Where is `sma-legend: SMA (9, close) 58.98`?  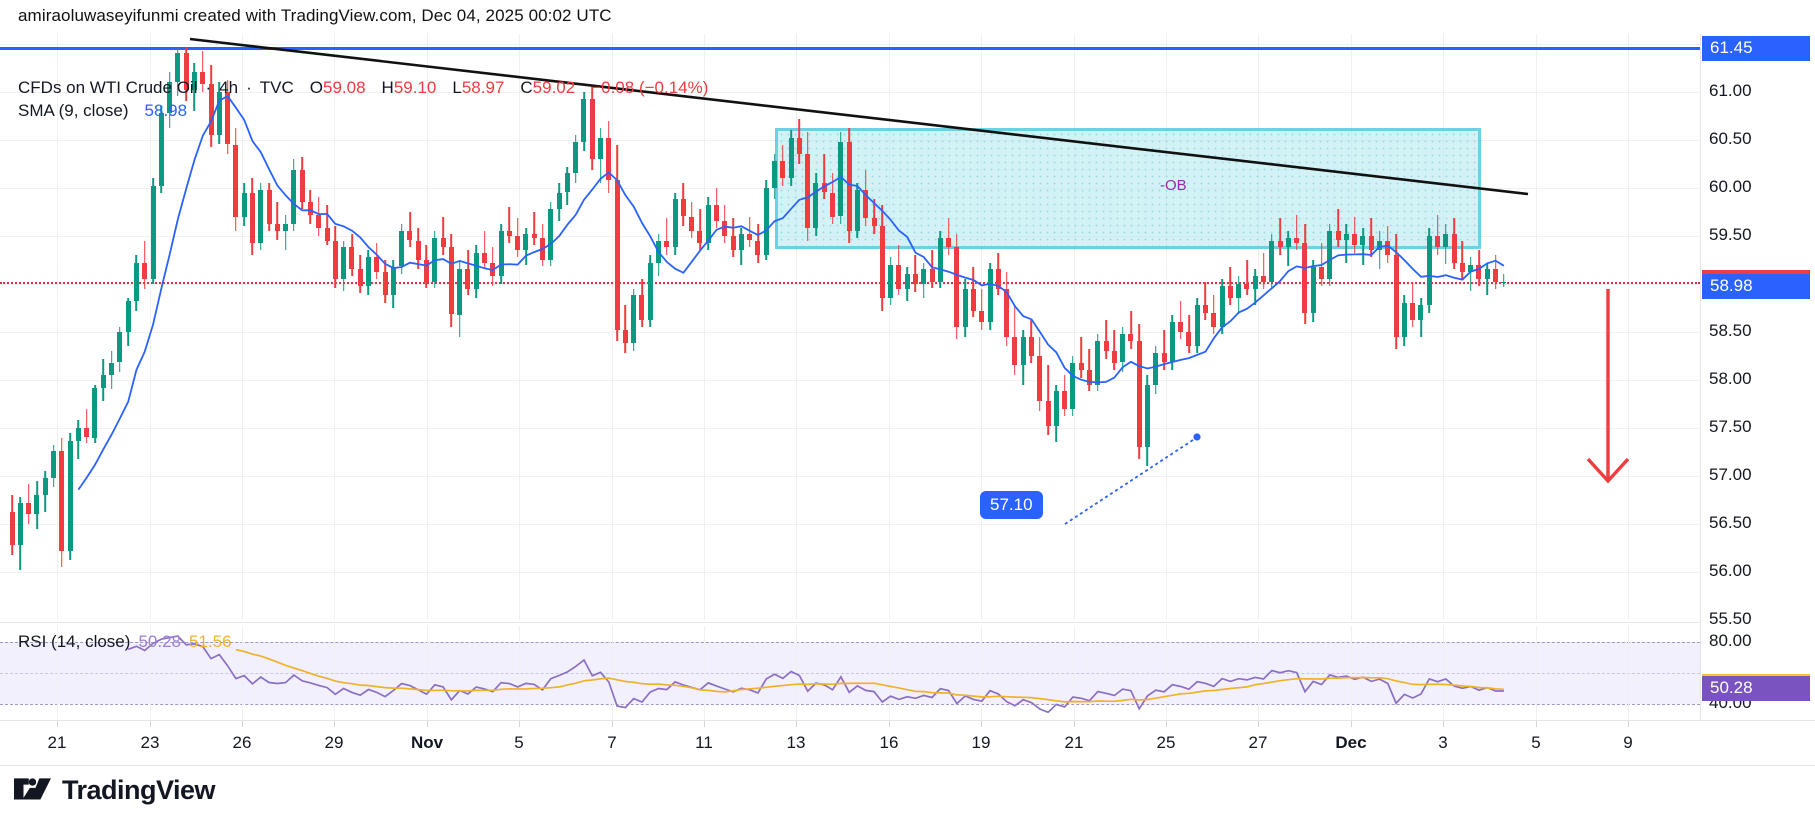 sma-legend: SMA (9, close) 58.98 is located at coordinates (102, 111).